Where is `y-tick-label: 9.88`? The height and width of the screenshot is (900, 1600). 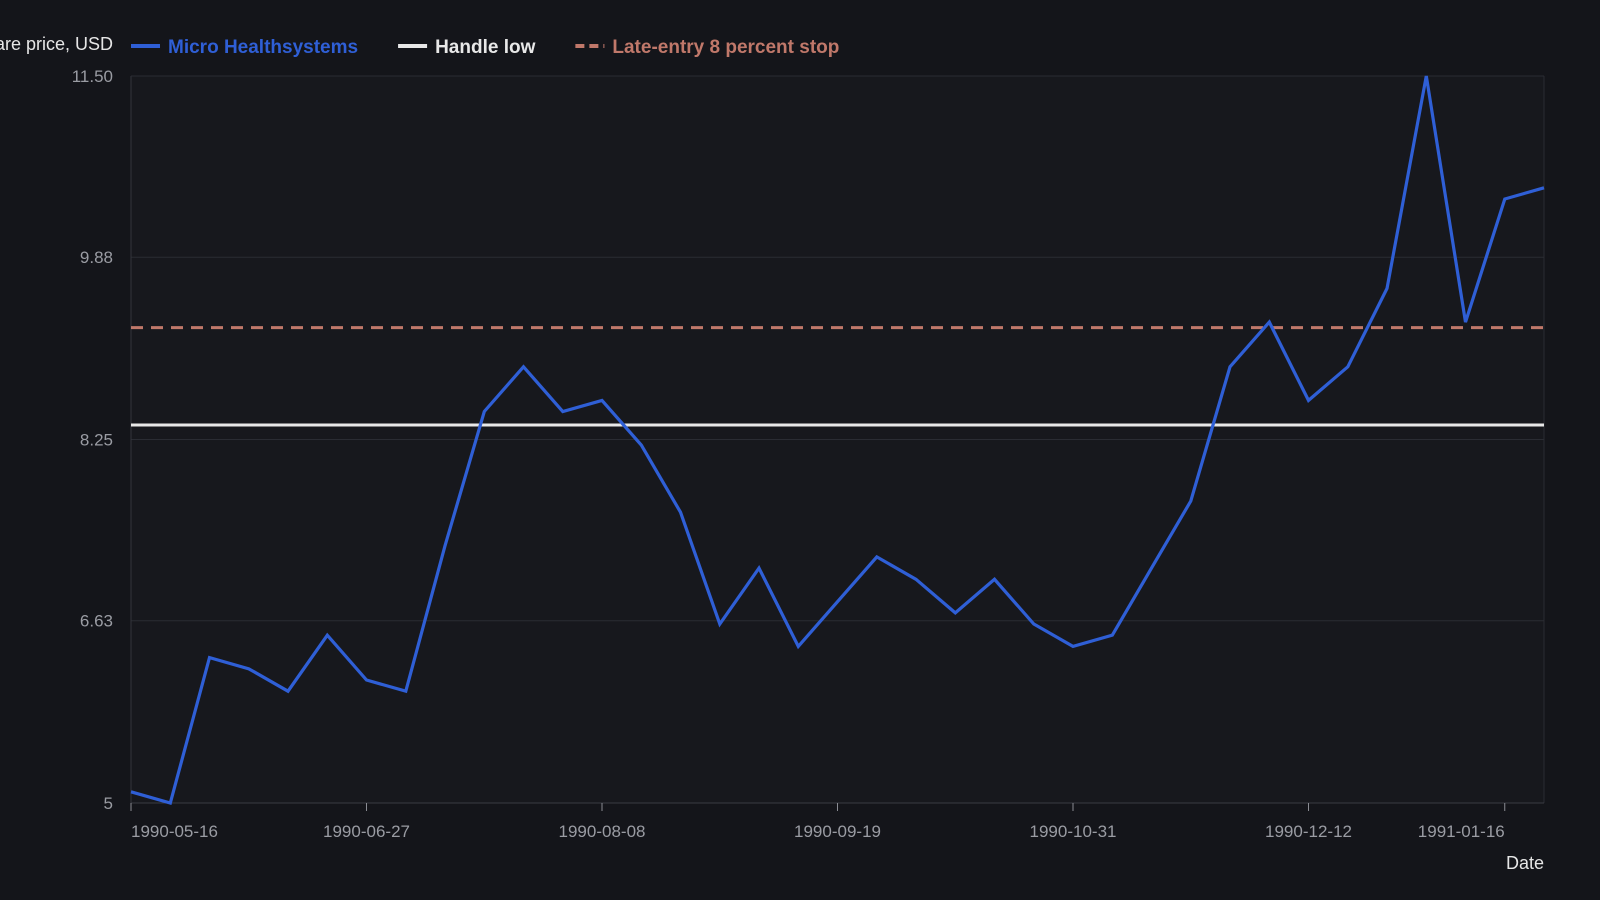
y-tick-label: 9.88 is located at coordinates (96, 257).